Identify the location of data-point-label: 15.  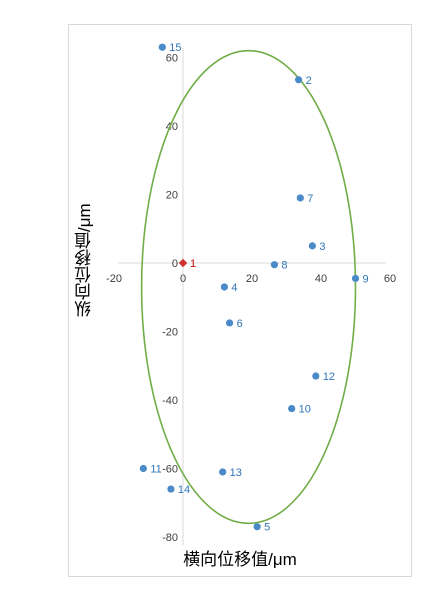
(175, 48).